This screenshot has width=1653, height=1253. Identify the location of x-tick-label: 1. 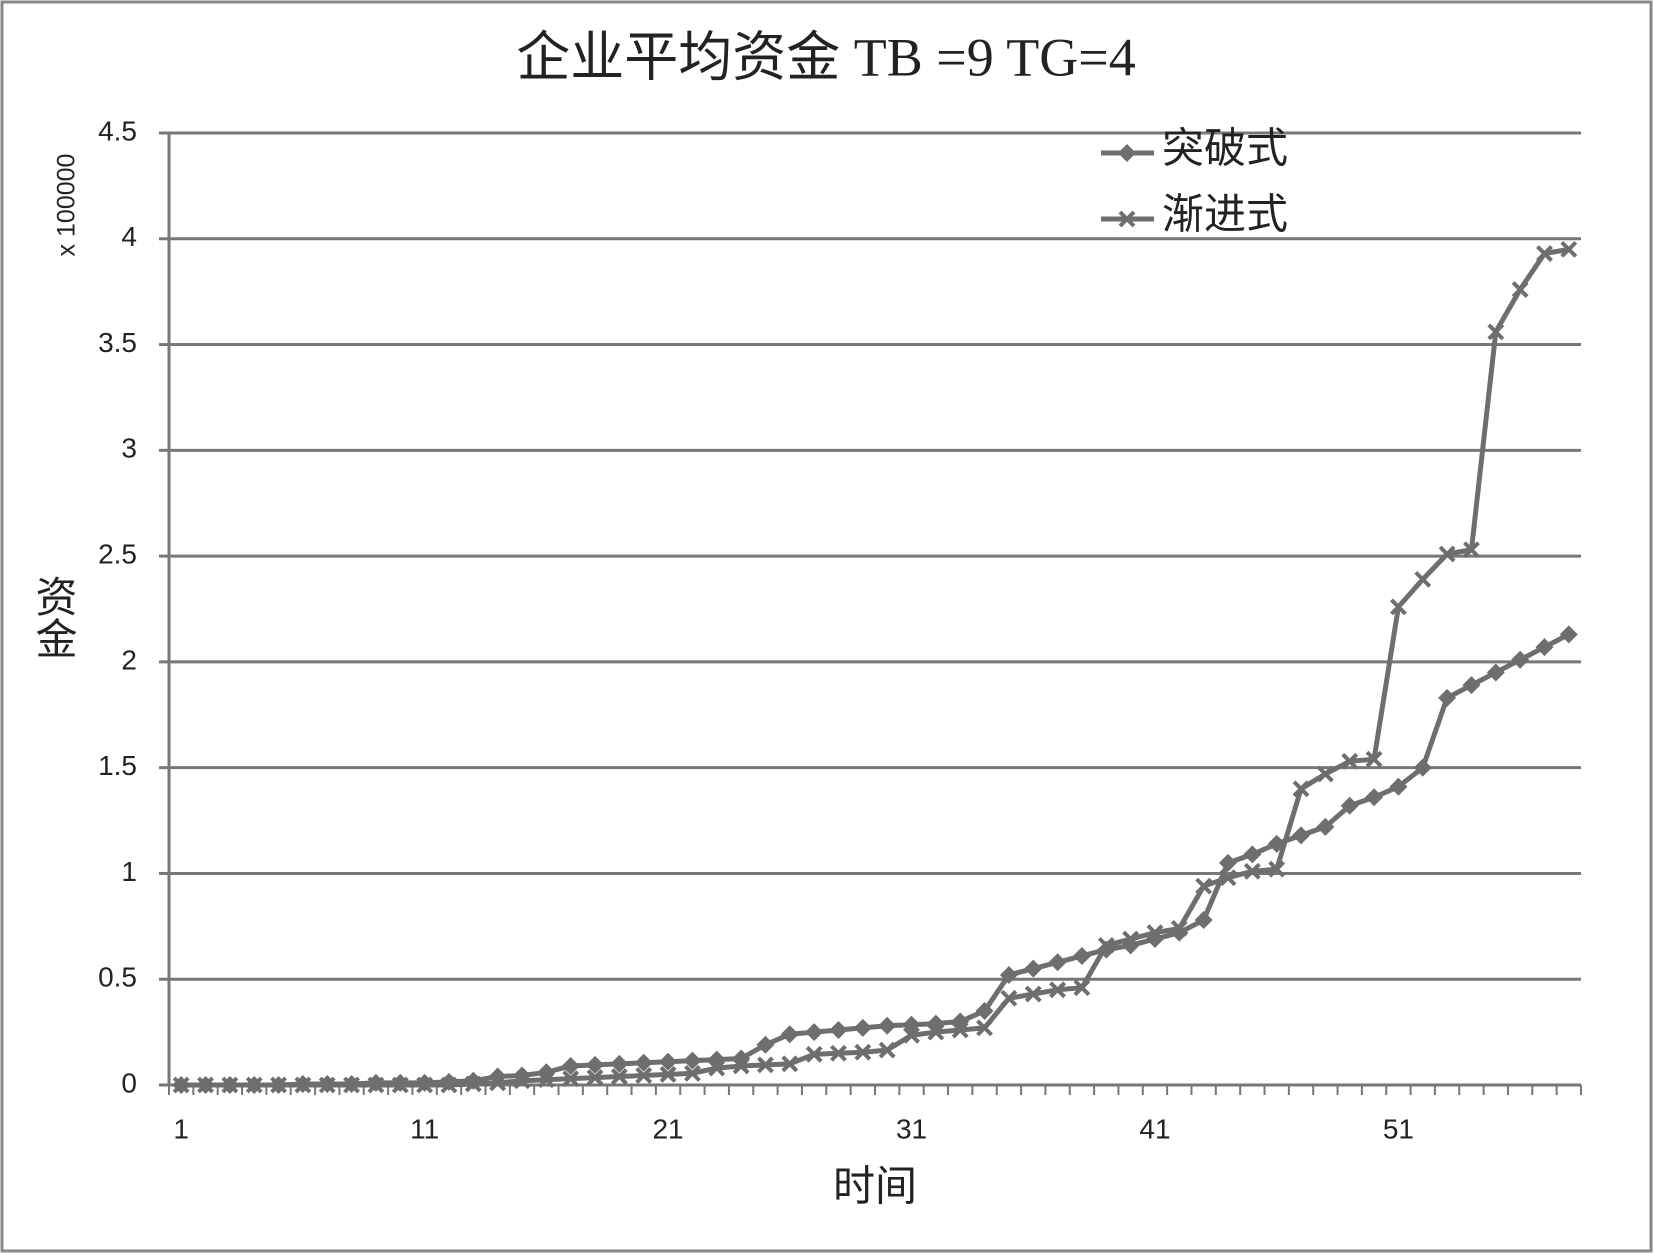
(181, 1128).